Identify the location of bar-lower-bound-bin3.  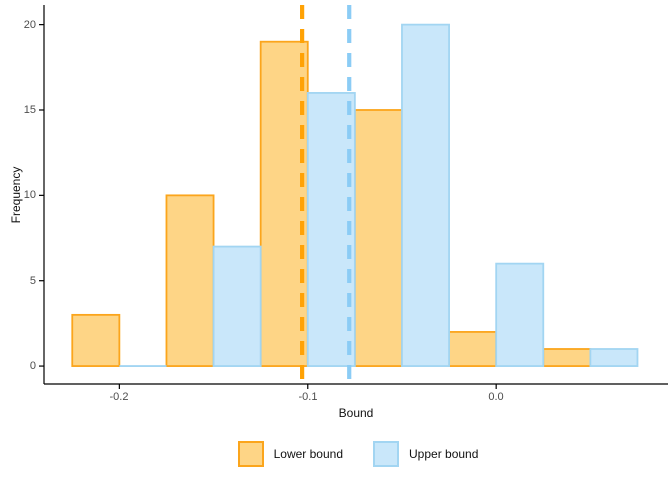
(378, 238).